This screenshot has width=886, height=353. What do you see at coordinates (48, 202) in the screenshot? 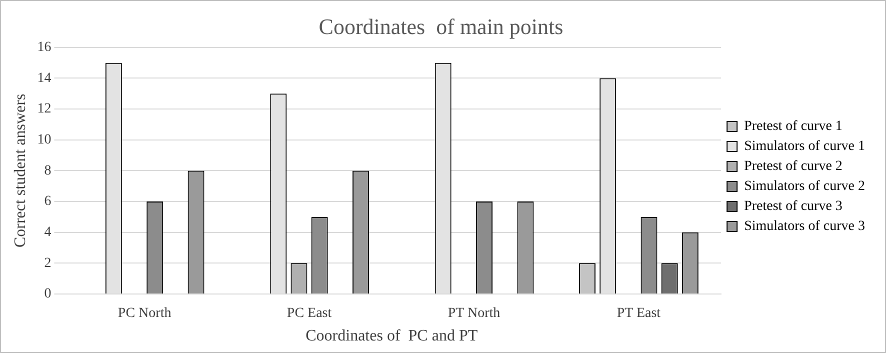
I see `y-tick-label: 6` at bounding box center [48, 202].